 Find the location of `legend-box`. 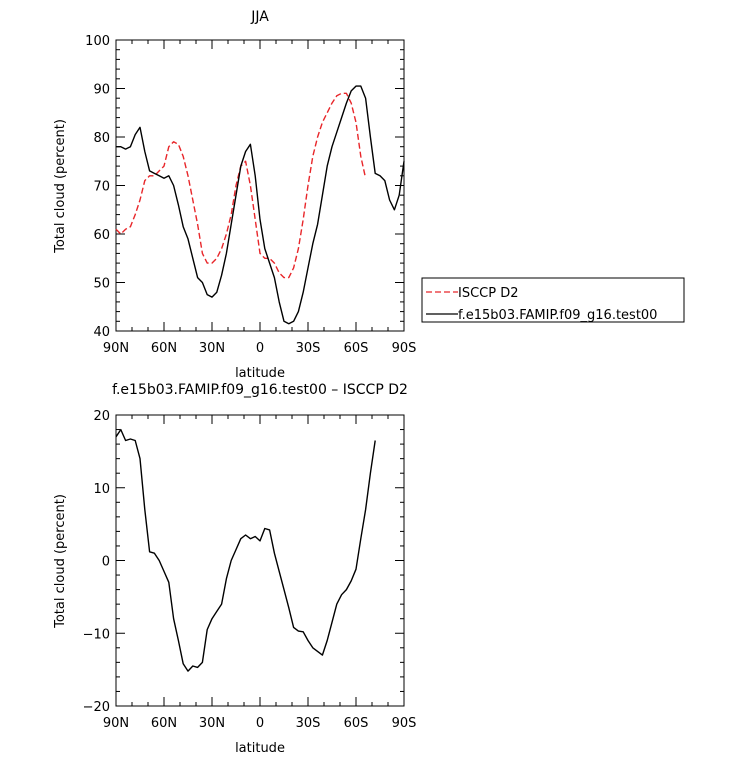

legend-box is located at coordinates (553, 300).